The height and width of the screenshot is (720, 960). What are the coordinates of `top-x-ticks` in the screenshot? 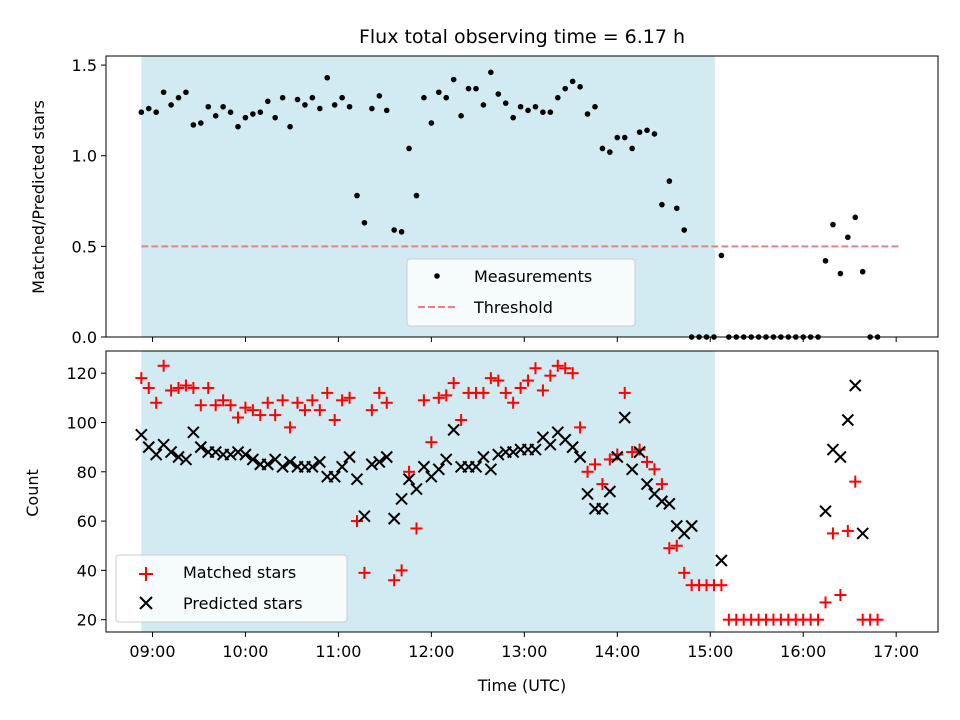 It's located at (524, 339).